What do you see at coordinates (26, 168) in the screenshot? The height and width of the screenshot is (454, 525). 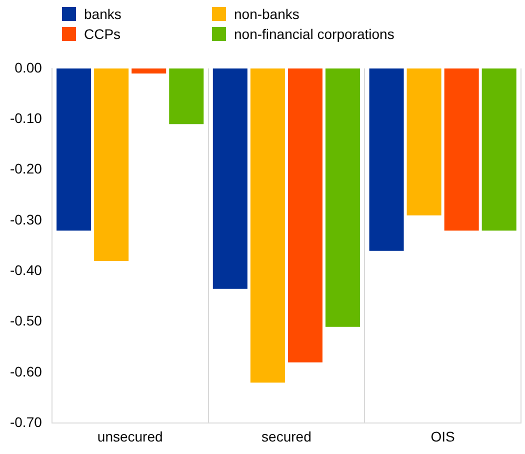 I see `y-tick-label: -0.20` at bounding box center [26, 168].